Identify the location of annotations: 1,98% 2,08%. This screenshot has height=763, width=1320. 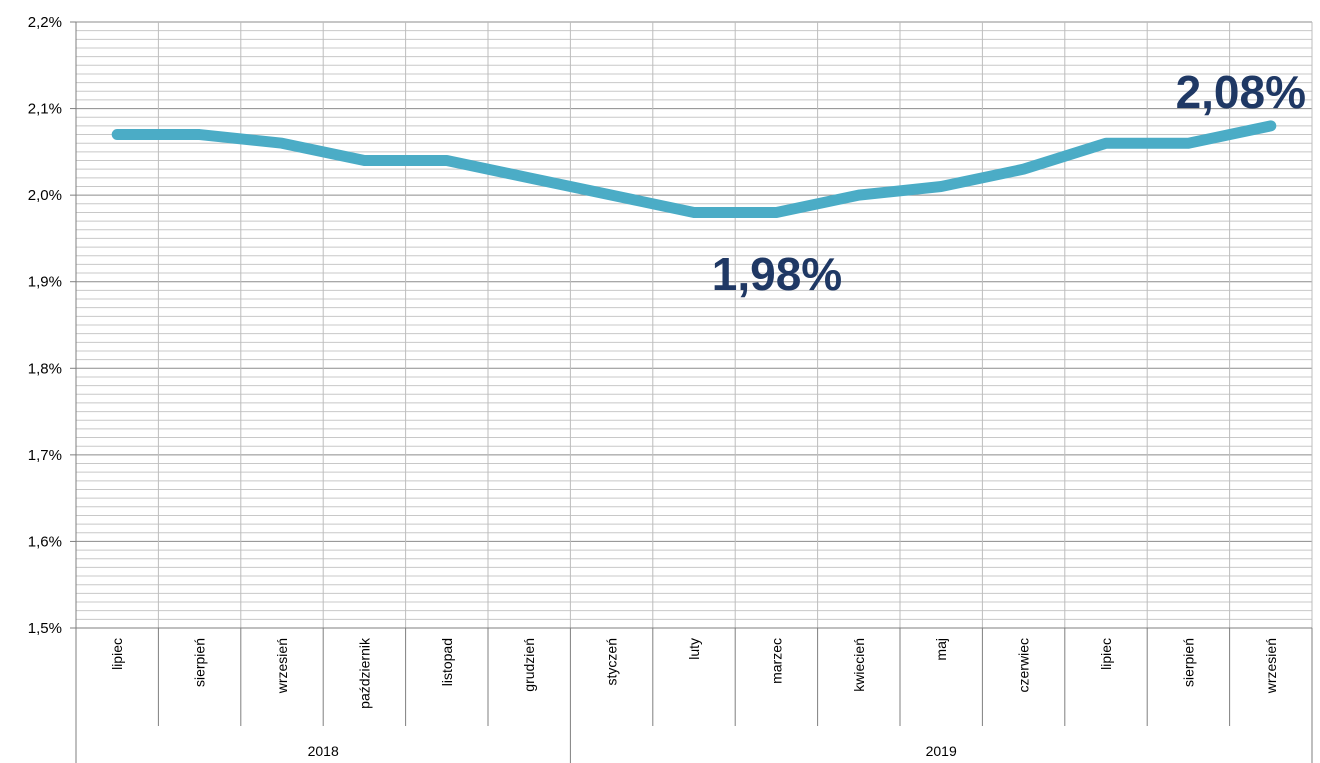
(1009, 183).